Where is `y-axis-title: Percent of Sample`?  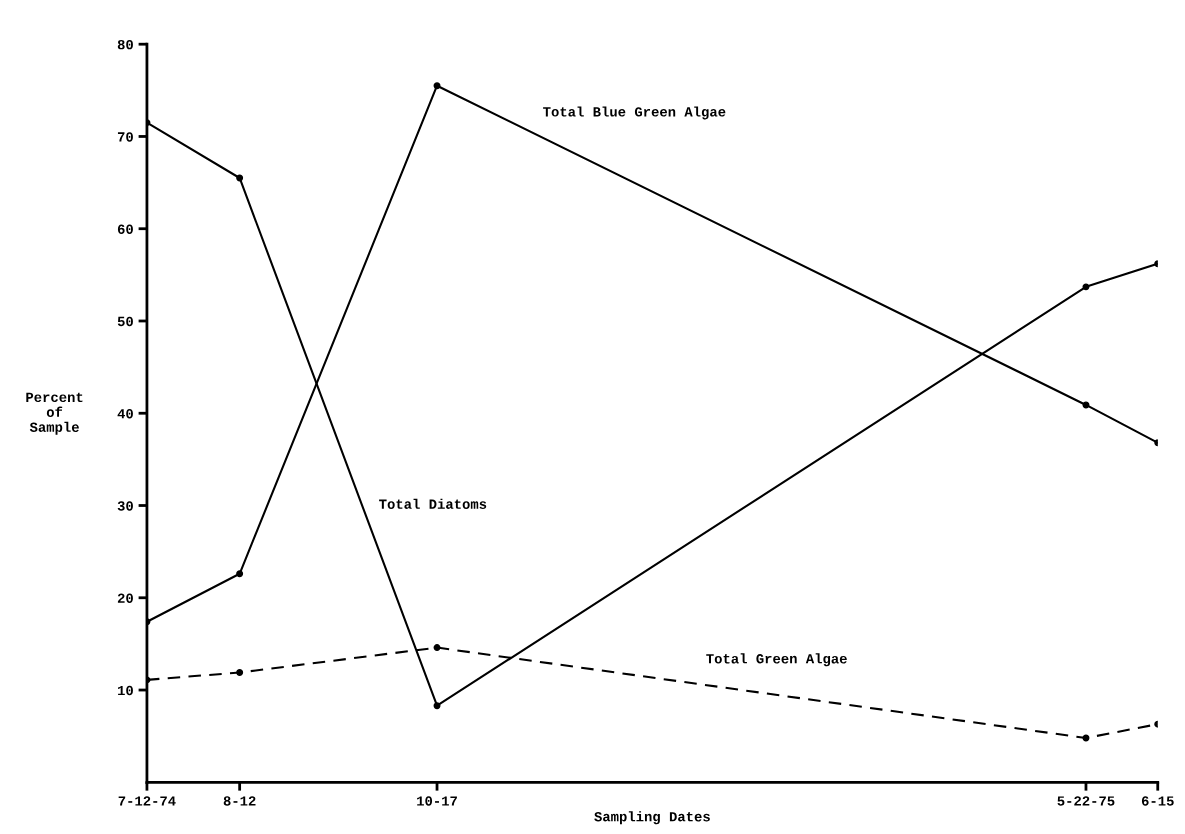
y-axis-title: Percent of Sample is located at coordinates (54, 413).